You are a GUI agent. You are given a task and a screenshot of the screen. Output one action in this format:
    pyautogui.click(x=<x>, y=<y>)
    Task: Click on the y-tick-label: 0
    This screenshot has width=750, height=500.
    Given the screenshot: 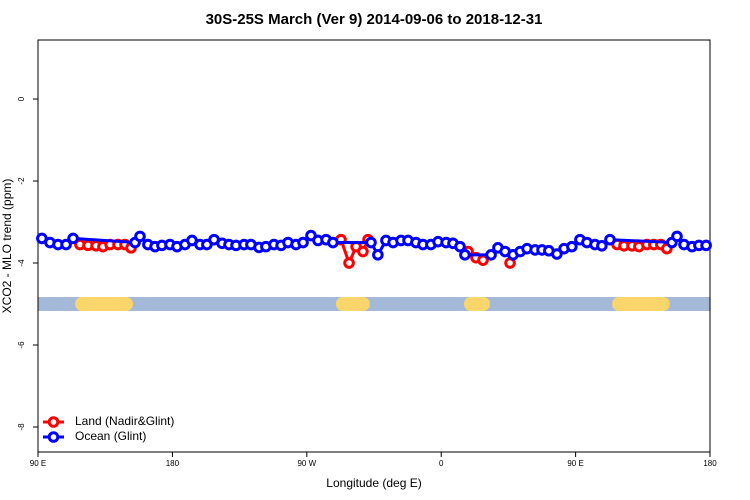 What is the action you would take?
    pyautogui.click(x=21, y=98)
    